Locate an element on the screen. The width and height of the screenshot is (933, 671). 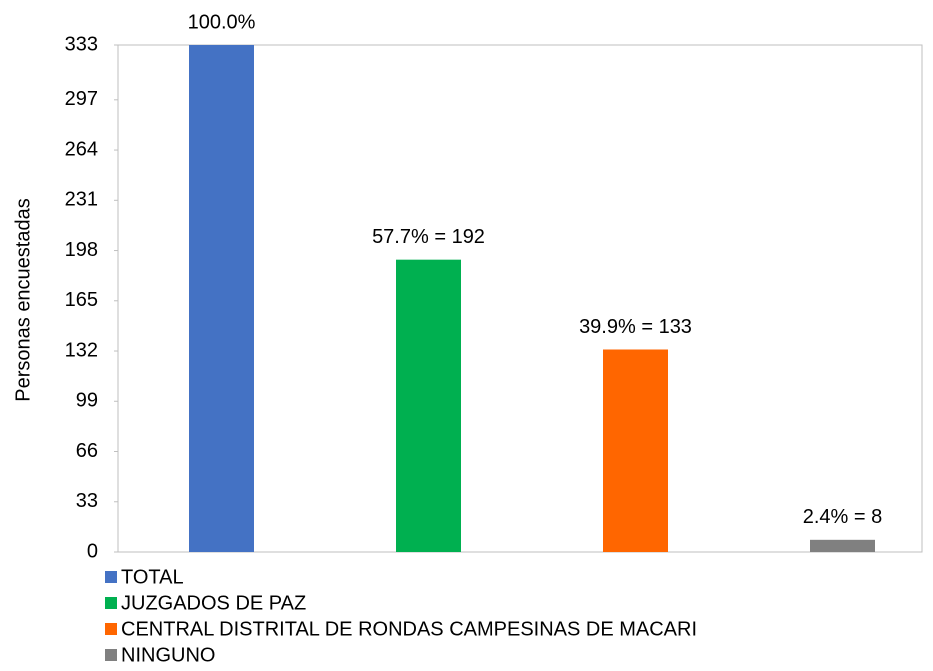
legend-label: JUZGADOS DE PAZ is located at coordinates (213, 603).